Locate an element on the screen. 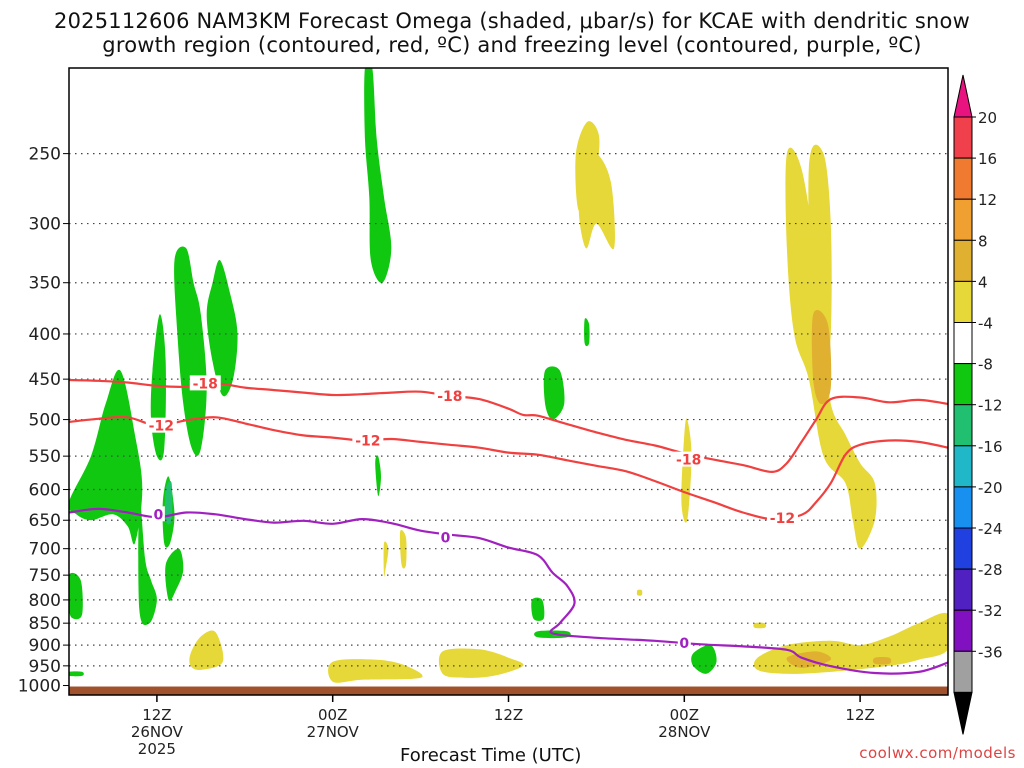 This screenshot has width=1024, height=768. contour-label-6: 0 is located at coordinates (158, 515).